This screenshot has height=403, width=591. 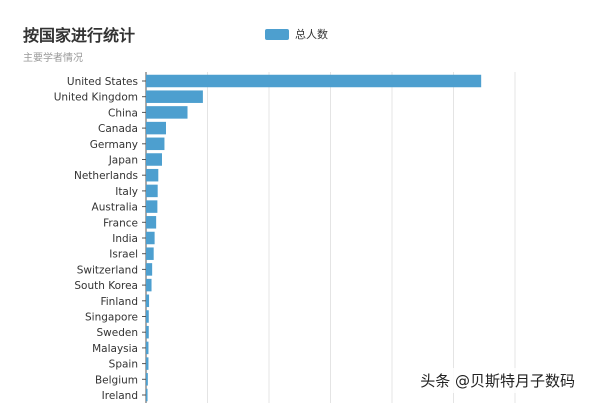 What do you see at coordinates (311, 34) in the screenshot?
I see `legend-label: 总人数` at bounding box center [311, 34].